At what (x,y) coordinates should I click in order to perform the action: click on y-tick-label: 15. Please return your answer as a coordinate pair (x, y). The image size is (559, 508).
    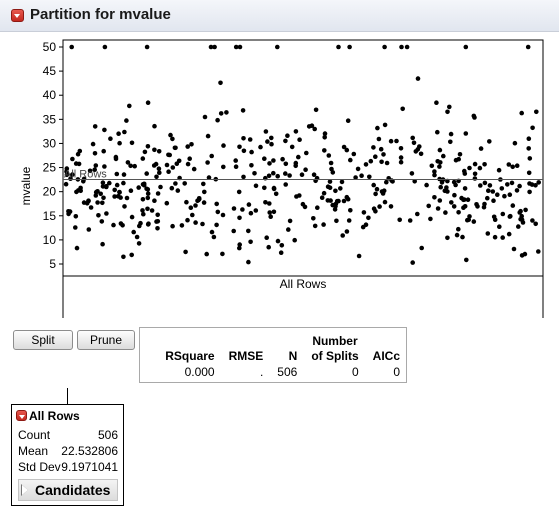
    Looking at the image, I should click on (50, 216).